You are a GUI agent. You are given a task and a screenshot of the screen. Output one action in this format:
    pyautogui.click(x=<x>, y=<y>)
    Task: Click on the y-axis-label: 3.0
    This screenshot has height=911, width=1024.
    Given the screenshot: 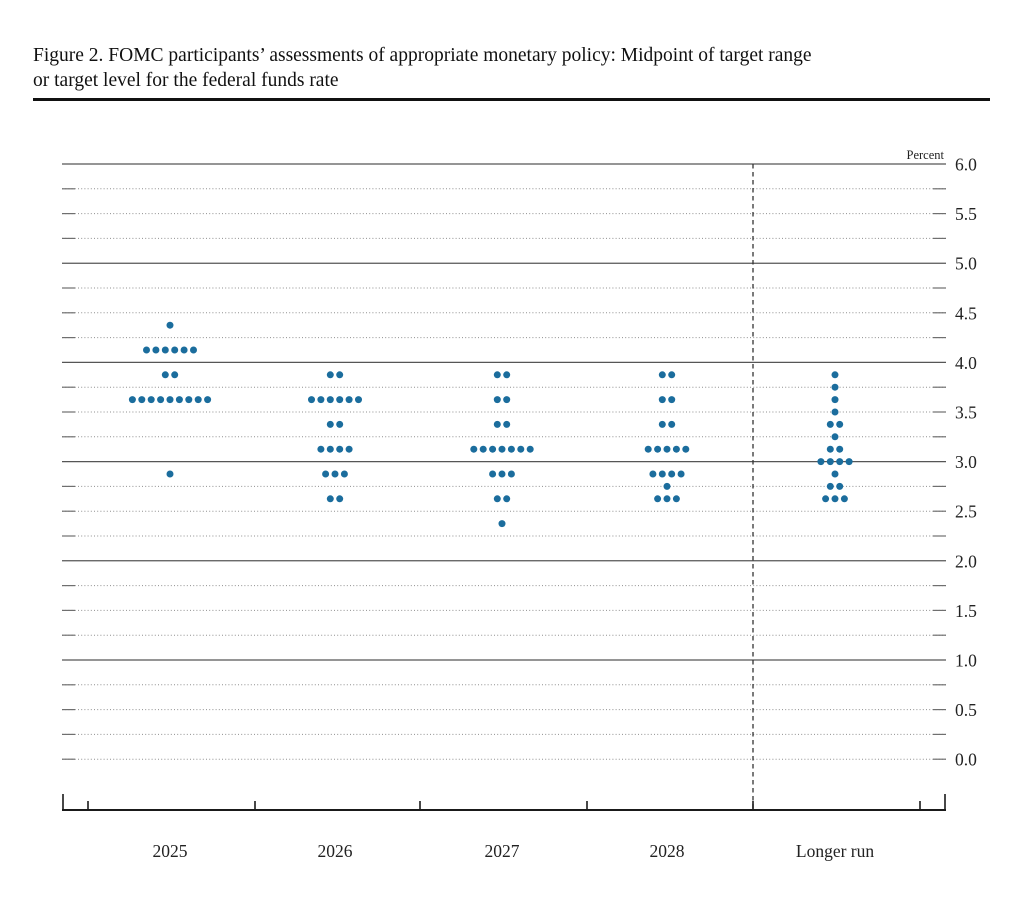 What is the action you would take?
    pyautogui.click(x=966, y=462)
    